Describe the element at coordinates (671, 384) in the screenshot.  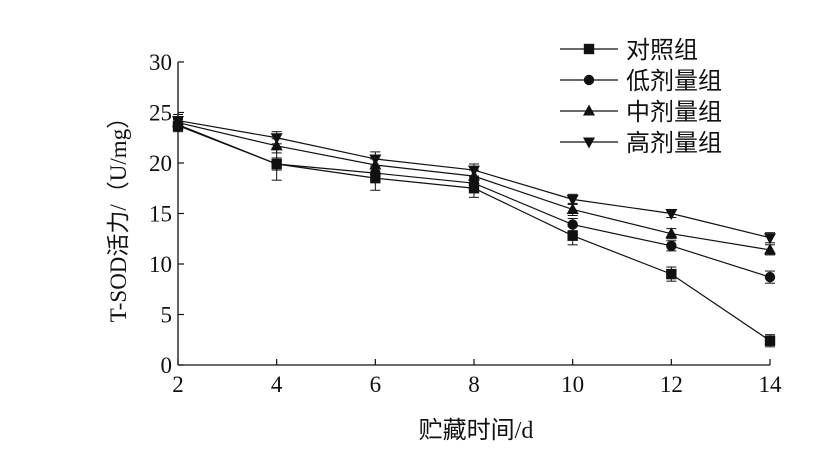
I see `x-tick-label: 12` at that location.